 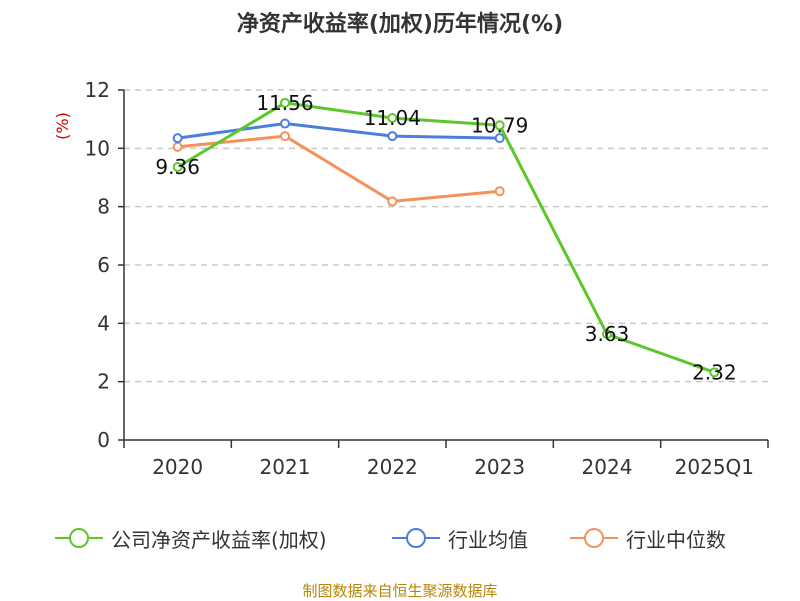 I want to click on y-tick-label: 0, so click(x=103, y=440).